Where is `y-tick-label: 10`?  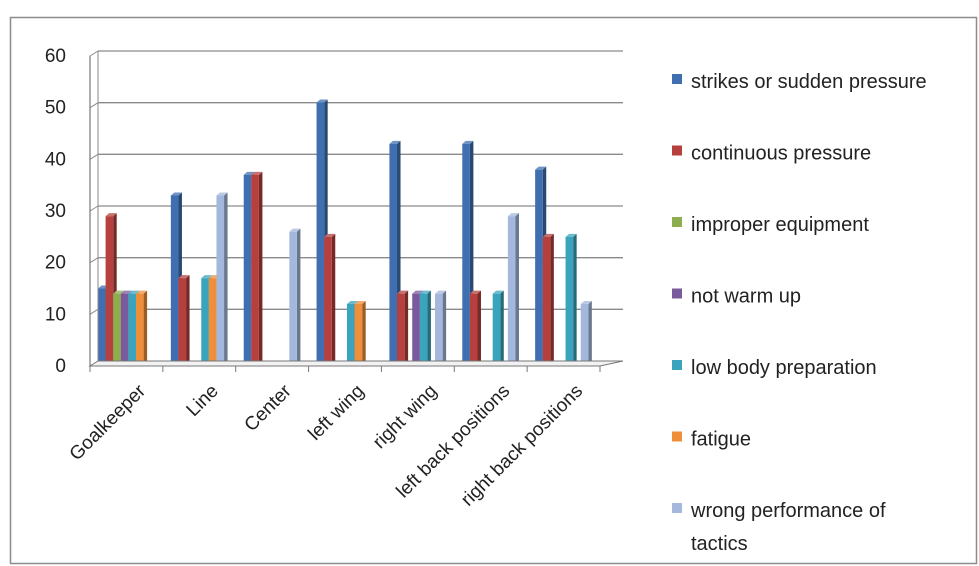
y-tick-label: 10 is located at coordinates (55, 314).